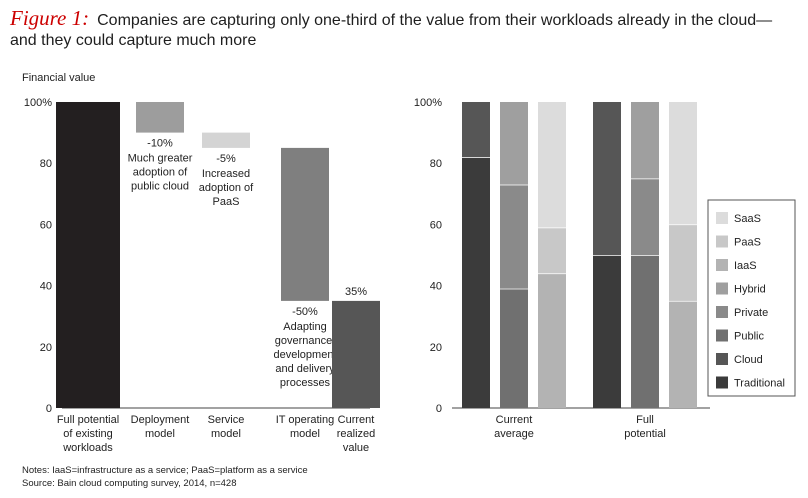 This screenshot has height=498, width=808. I want to click on legend-label: Traditional, so click(759, 384).